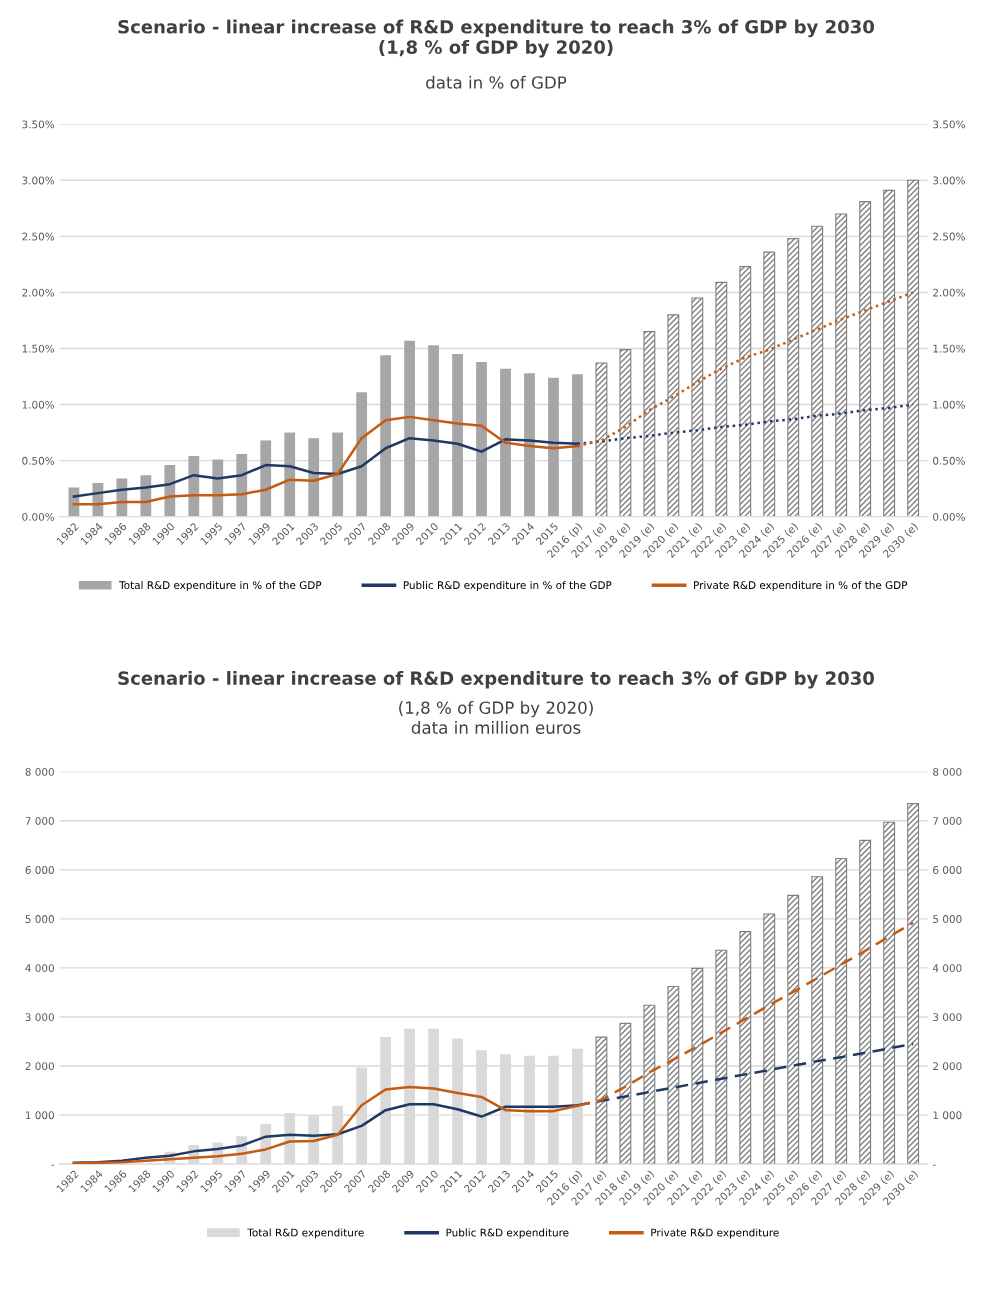  I want to click on legend-label: Public R&D expenditure, so click(507, 1233).